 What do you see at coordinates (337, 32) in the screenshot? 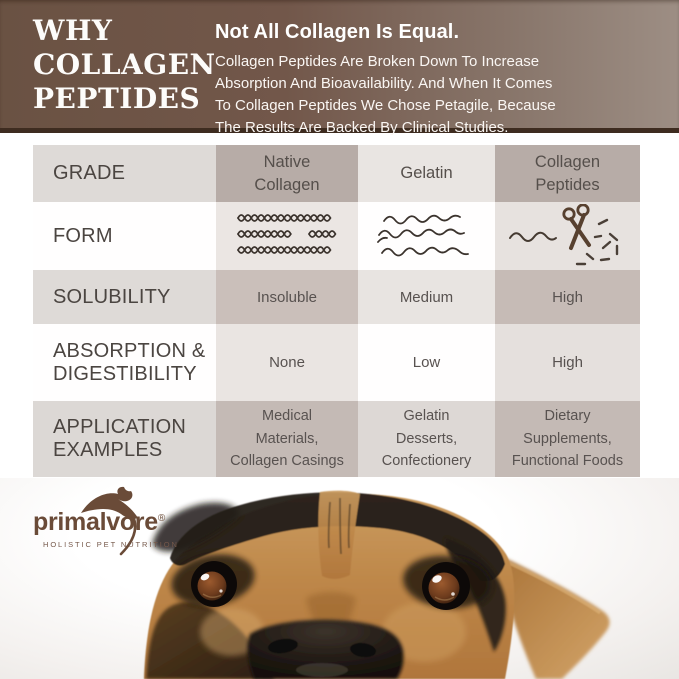
I see `headline: Not All Collagen Is Equal.` at bounding box center [337, 32].